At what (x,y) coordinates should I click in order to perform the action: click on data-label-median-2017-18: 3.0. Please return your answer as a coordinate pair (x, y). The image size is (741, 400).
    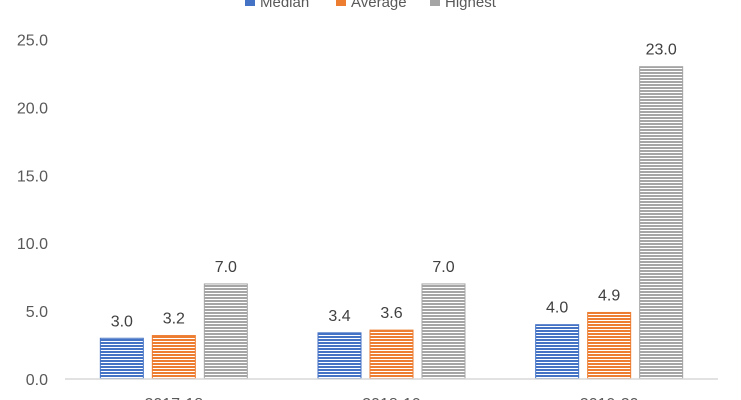
    Looking at the image, I should click on (122, 321).